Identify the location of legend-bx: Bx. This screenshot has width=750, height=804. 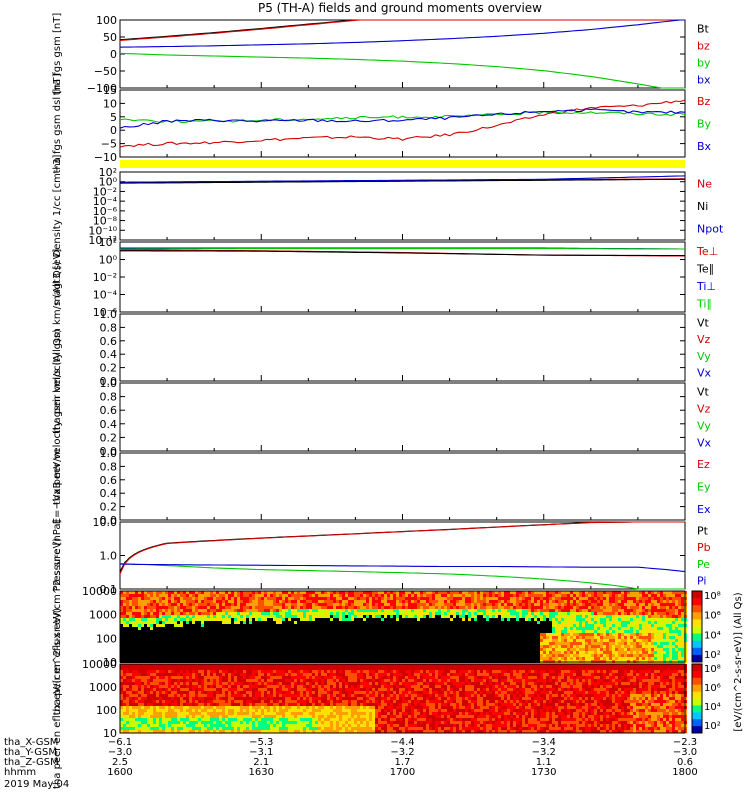
(704, 146).